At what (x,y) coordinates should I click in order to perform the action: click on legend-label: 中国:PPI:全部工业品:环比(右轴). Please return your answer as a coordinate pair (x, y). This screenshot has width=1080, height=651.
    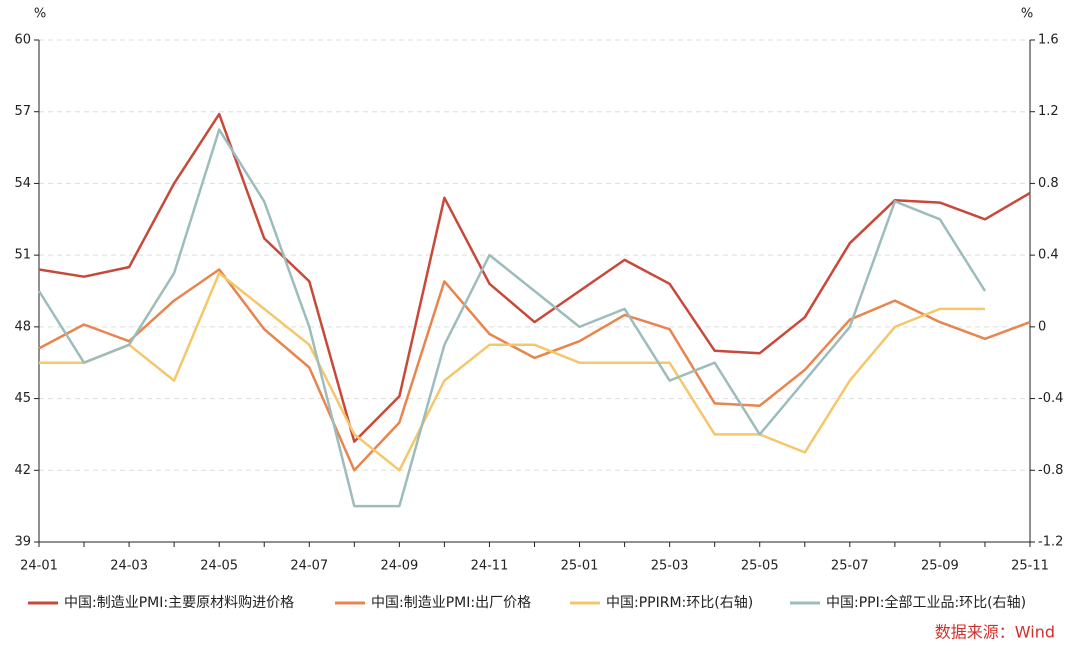
    Looking at the image, I should click on (926, 602).